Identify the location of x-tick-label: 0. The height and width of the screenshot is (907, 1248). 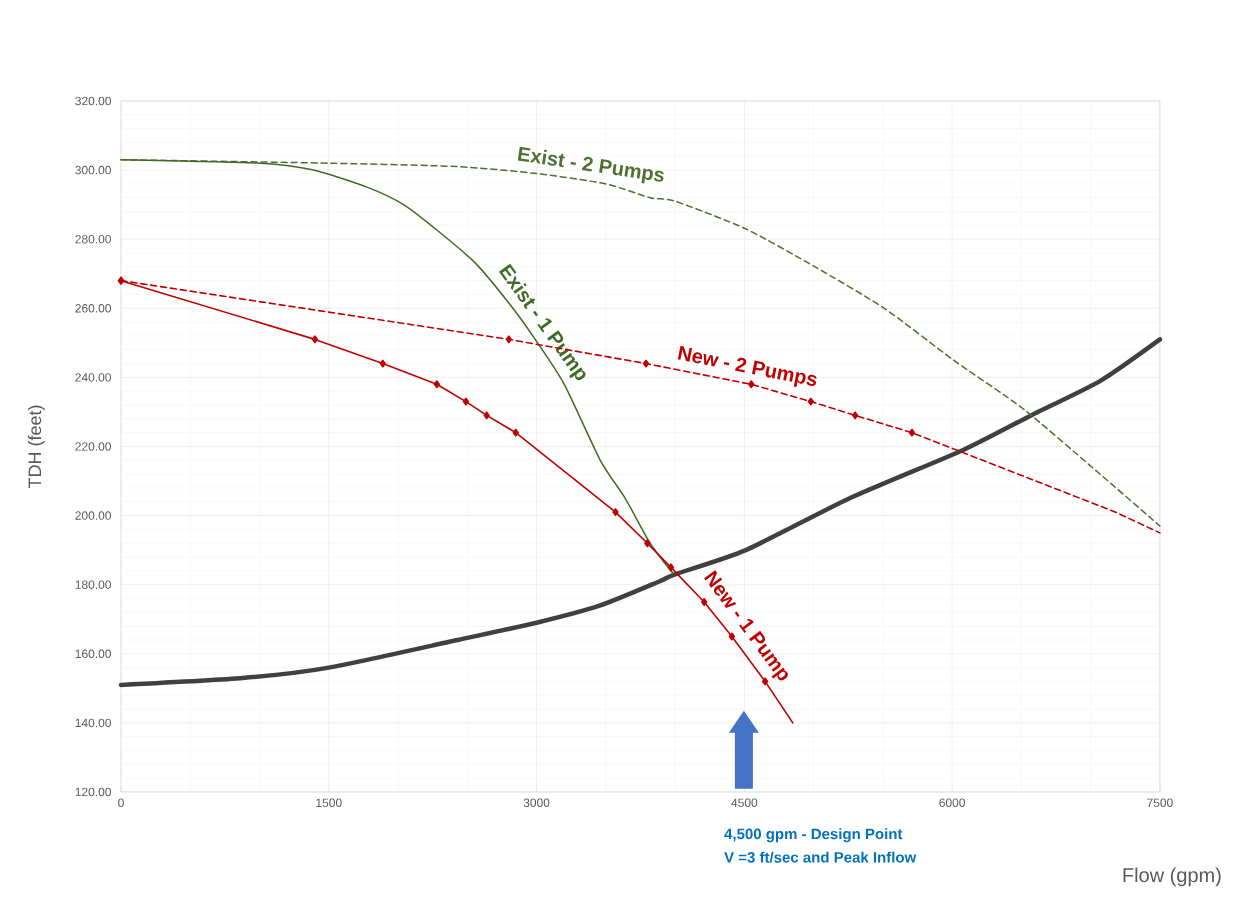
(121, 803).